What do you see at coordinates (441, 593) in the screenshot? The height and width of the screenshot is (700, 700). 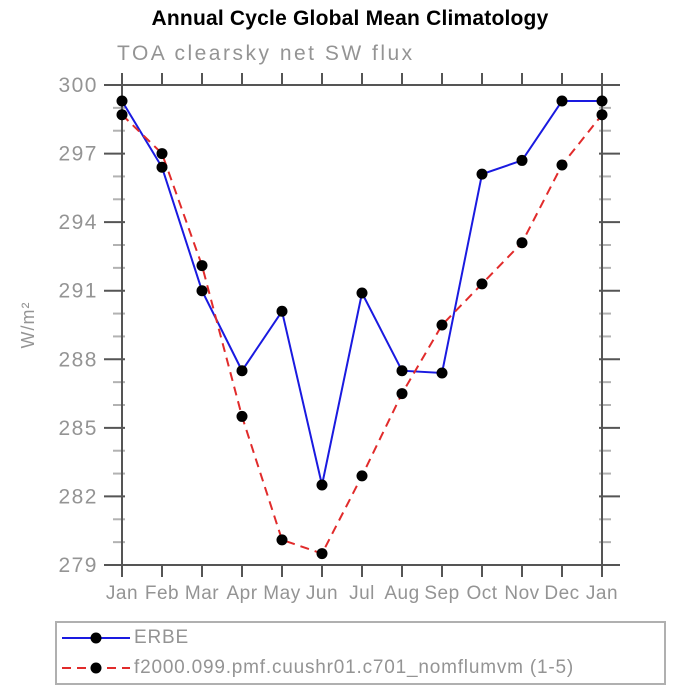 I see `x-axis-tick-label: Sep` at bounding box center [441, 593].